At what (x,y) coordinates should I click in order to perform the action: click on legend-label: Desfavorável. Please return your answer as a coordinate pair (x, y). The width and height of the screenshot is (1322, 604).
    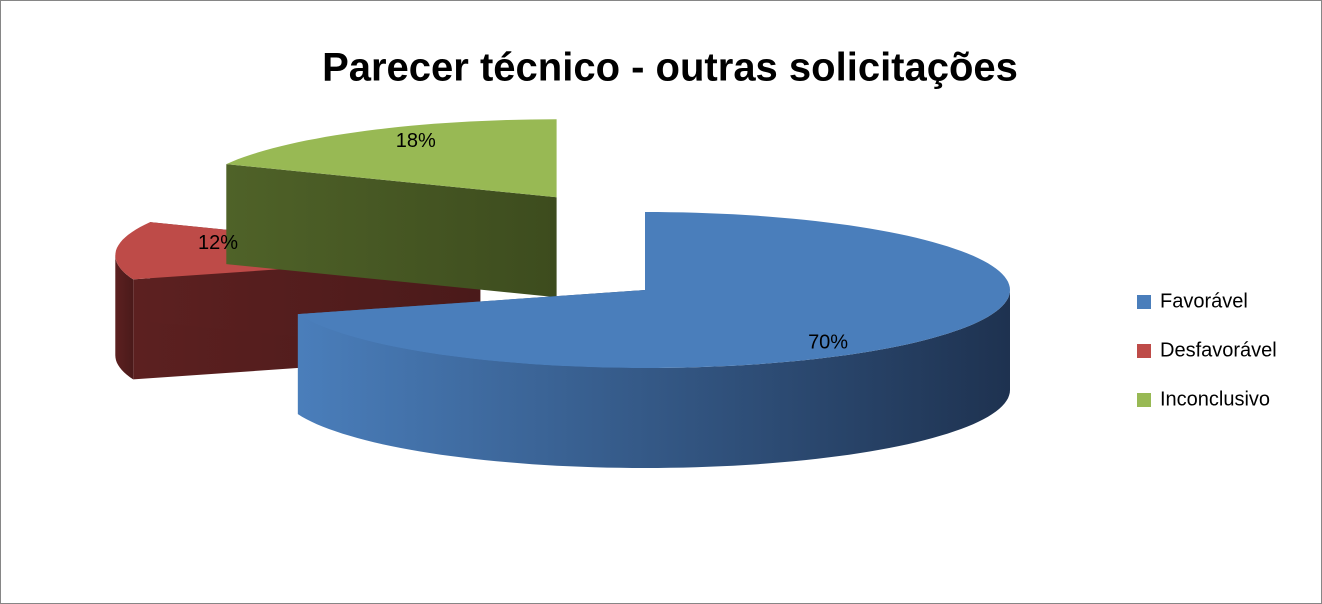
    Looking at the image, I should click on (1218, 350).